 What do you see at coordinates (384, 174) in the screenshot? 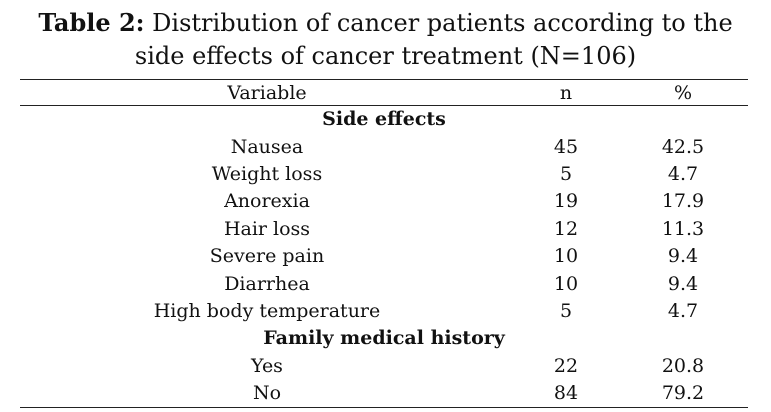
I see `table-row: Weight loss 5 4.7` at bounding box center [384, 174].